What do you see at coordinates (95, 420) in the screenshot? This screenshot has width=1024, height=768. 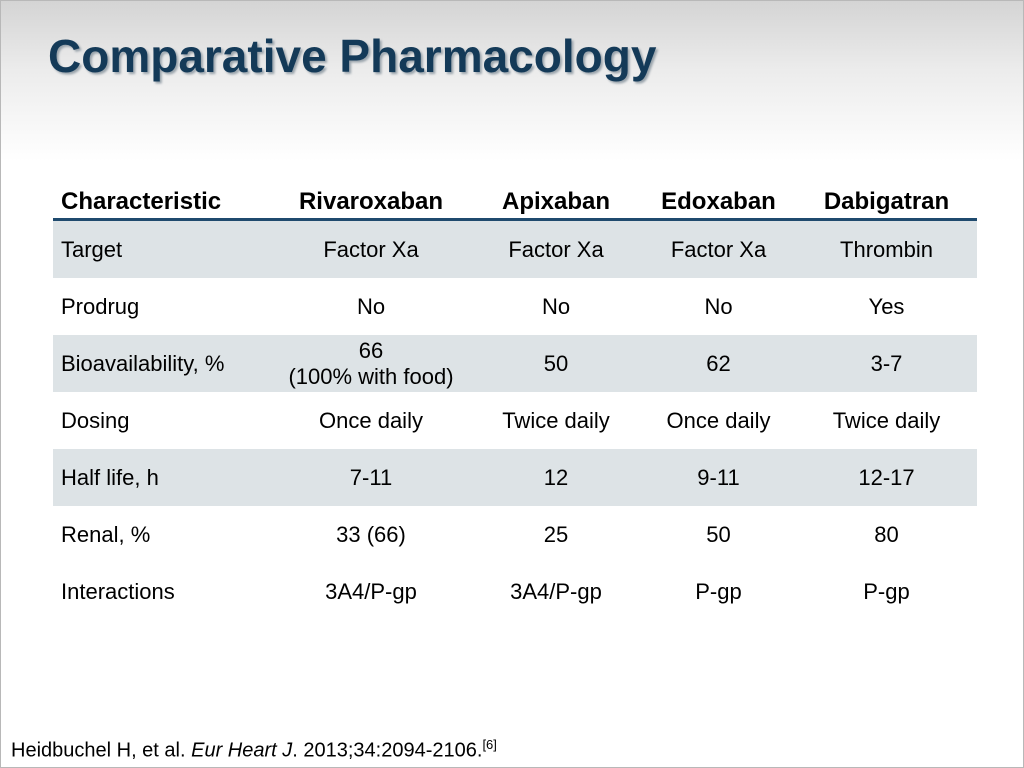 I see `table-cell: Dosing` at bounding box center [95, 420].